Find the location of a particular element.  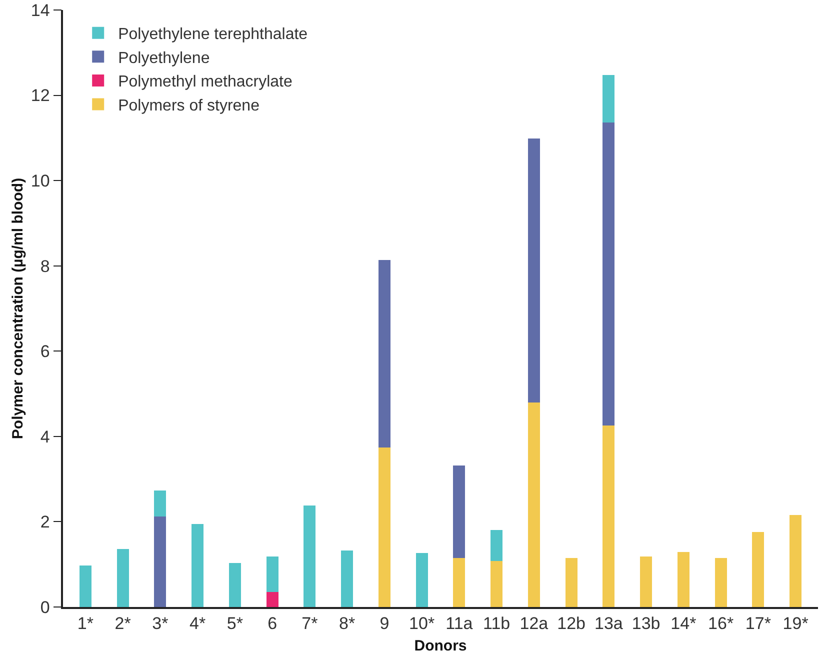

x-tick-label: 8* is located at coordinates (347, 624).